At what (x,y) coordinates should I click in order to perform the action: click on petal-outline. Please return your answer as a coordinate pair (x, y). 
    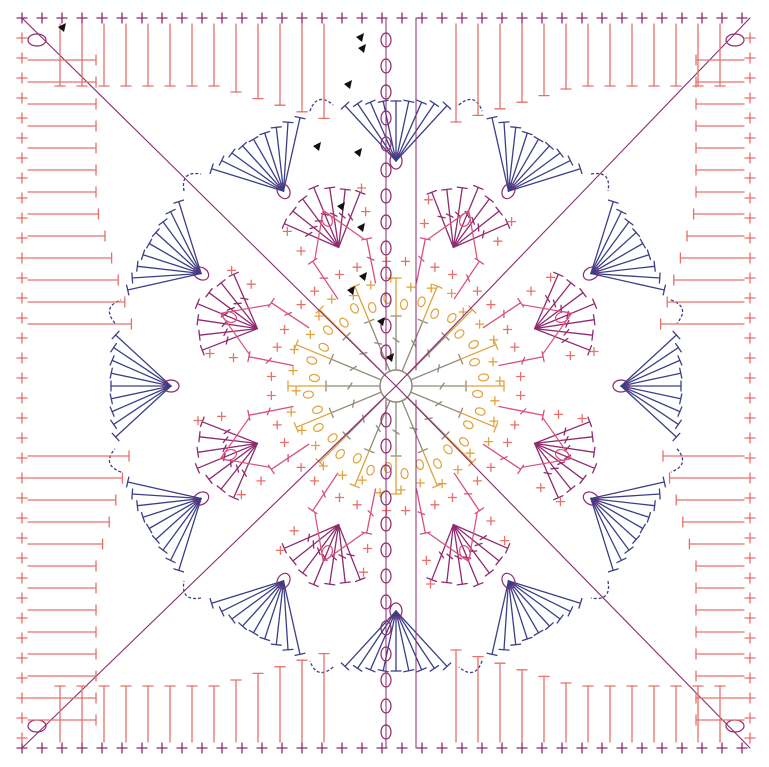
    Looking at the image, I should click on (339, 235).